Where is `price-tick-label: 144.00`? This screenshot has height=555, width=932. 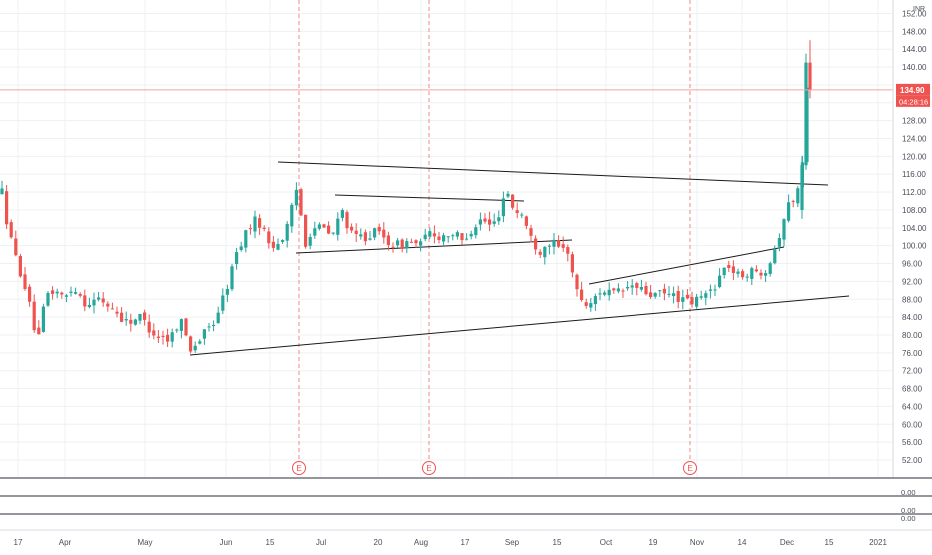
price-tick-label: 144.00 is located at coordinates (914, 49).